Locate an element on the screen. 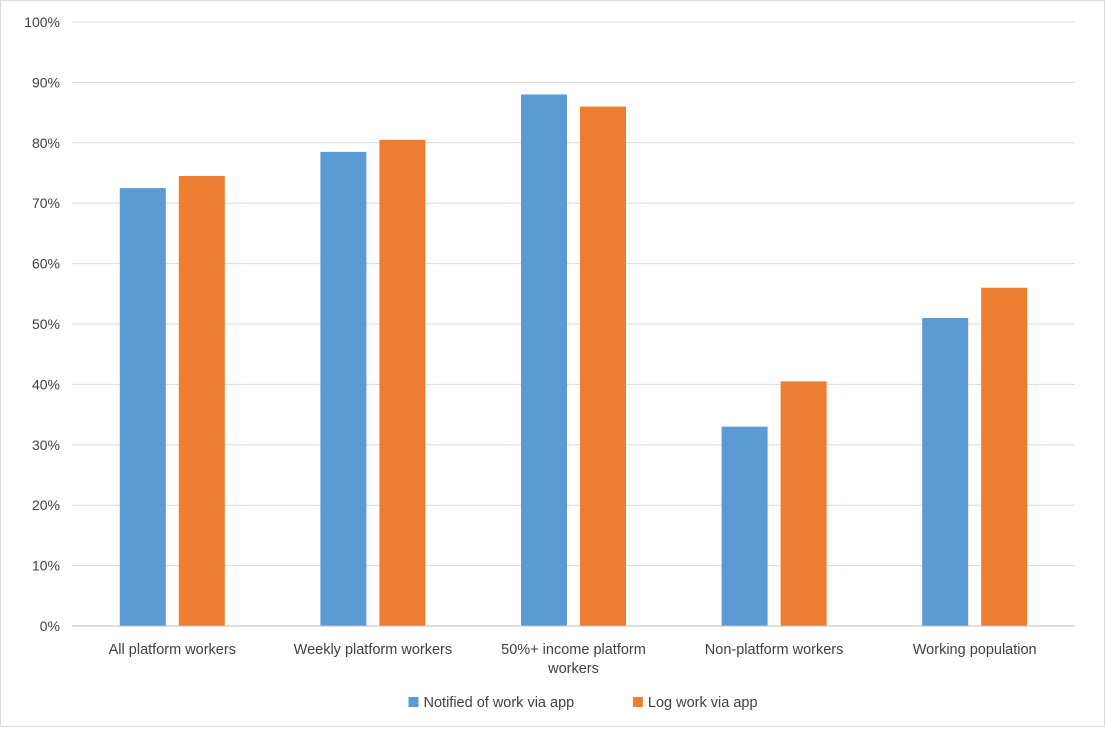 This screenshot has height=732, width=1105. y-tick-label: 40% is located at coordinates (46, 384).